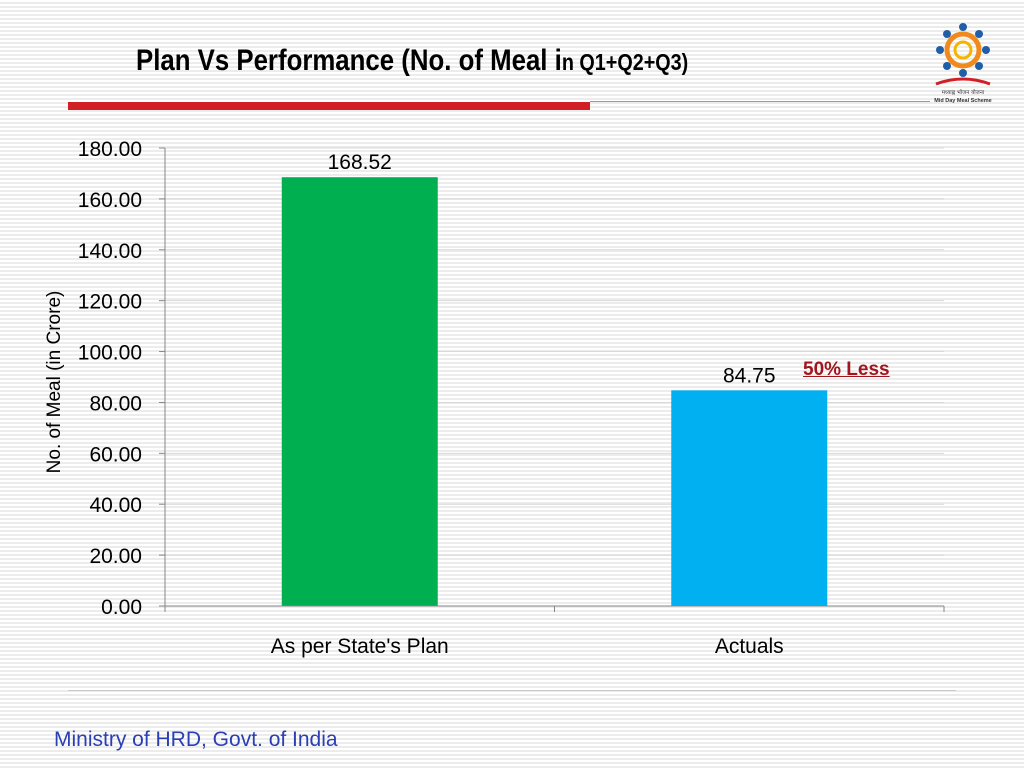 The image size is (1024, 768). What do you see at coordinates (360, 162) in the screenshot?
I see `data-label: 168.52` at bounding box center [360, 162].